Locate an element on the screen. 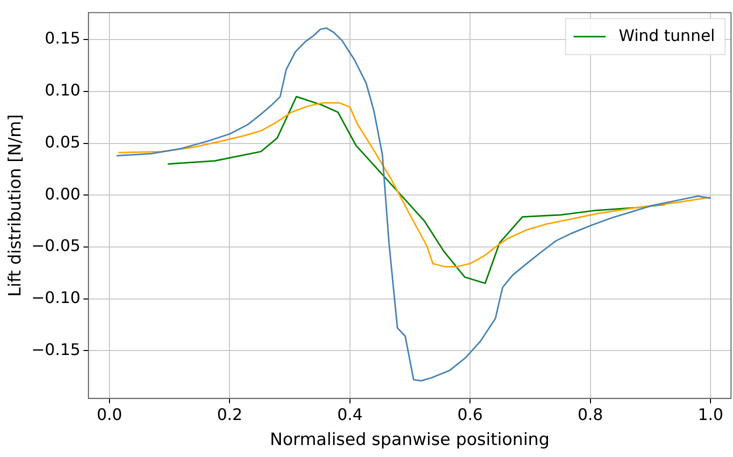 The image size is (733, 457). x-tick-label: 0.4 is located at coordinates (350, 414).